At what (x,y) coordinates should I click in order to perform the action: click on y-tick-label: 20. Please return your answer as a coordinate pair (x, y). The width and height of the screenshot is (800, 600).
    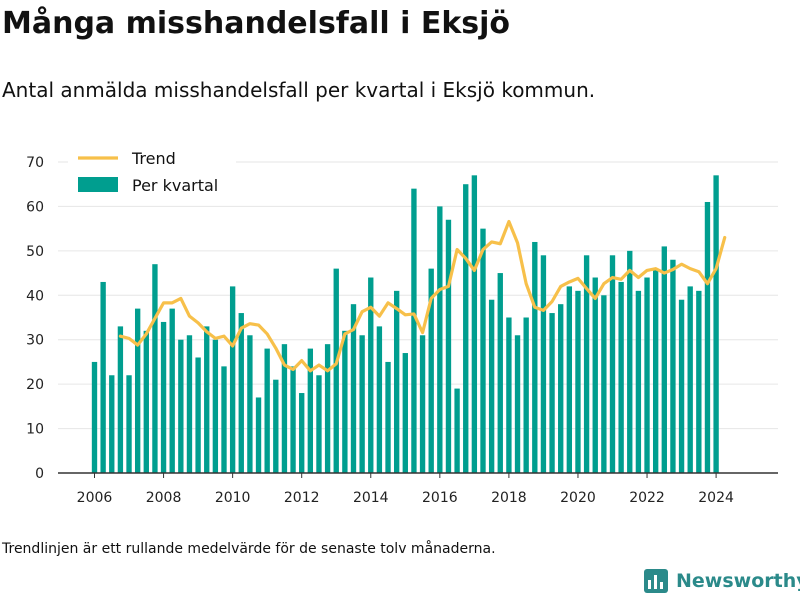
    Looking at the image, I should click on (35, 385).